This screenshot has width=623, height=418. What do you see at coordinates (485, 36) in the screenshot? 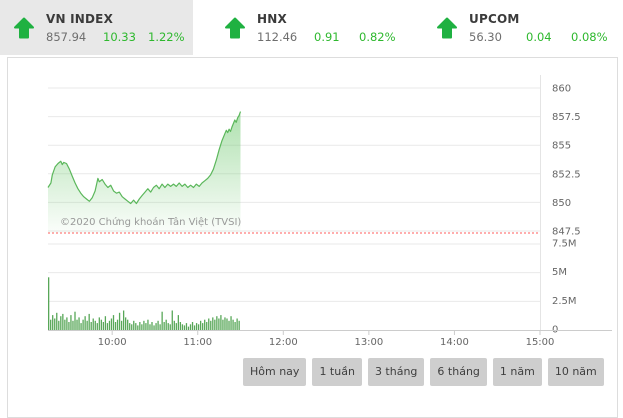
I see `index-value: 56.30` at bounding box center [485, 36].